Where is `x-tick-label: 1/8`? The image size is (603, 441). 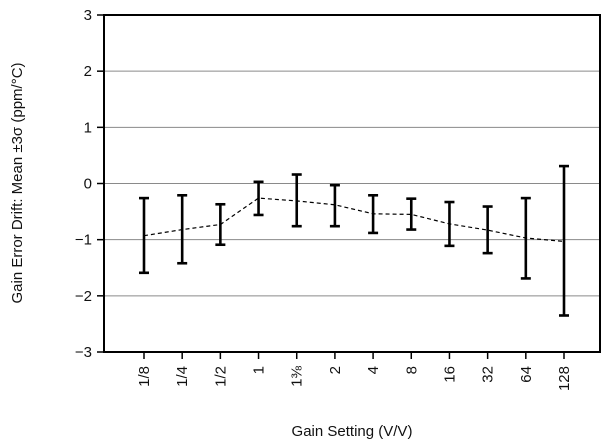 x-tick-label: 1/8 is located at coordinates (144, 376).